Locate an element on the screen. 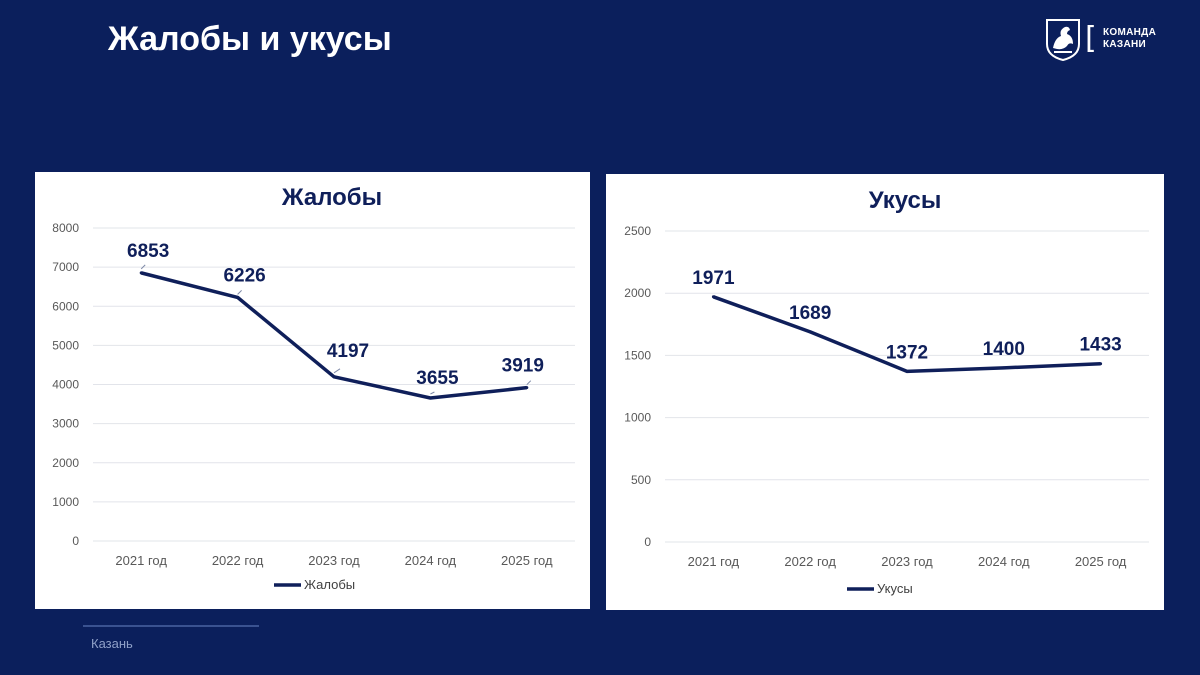 This screenshot has height=675, width=1200. data-label: 1689 is located at coordinates (810, 313).